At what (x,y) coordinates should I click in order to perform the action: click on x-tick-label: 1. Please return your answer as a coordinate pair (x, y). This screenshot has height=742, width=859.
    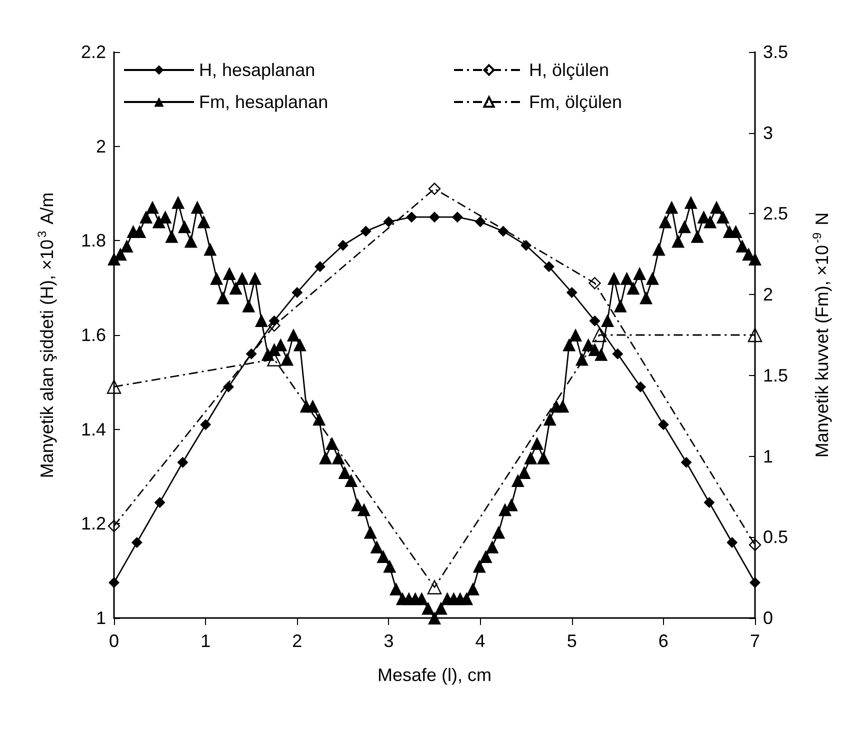
    Looking at the image, I should click on (205, 641).